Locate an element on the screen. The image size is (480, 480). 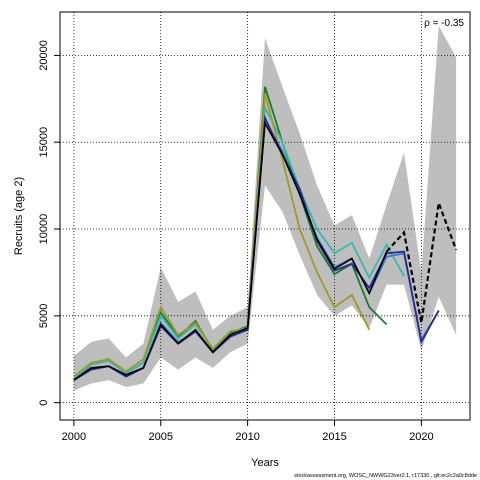
x-tick-label-2010: 2010 is located at coordinates (247, 437).